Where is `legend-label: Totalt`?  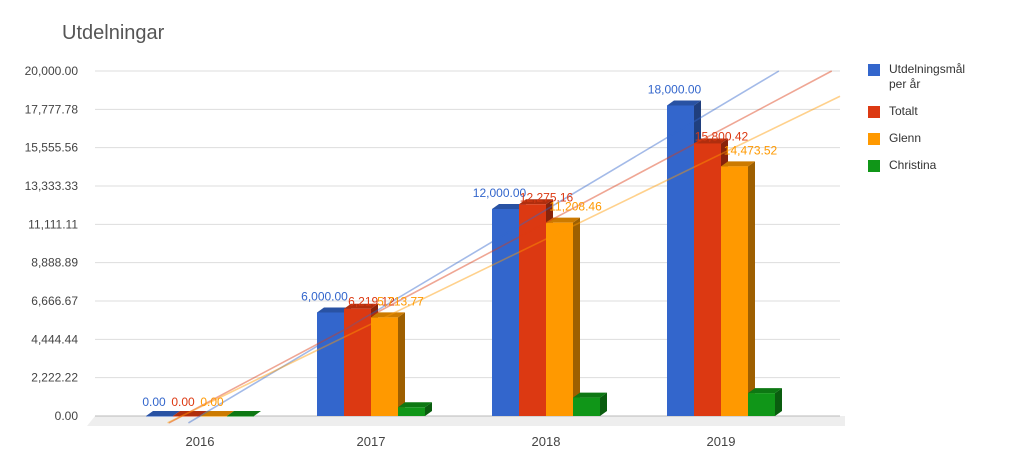
legend-label: Totalt is located at coordinates (903, 111).